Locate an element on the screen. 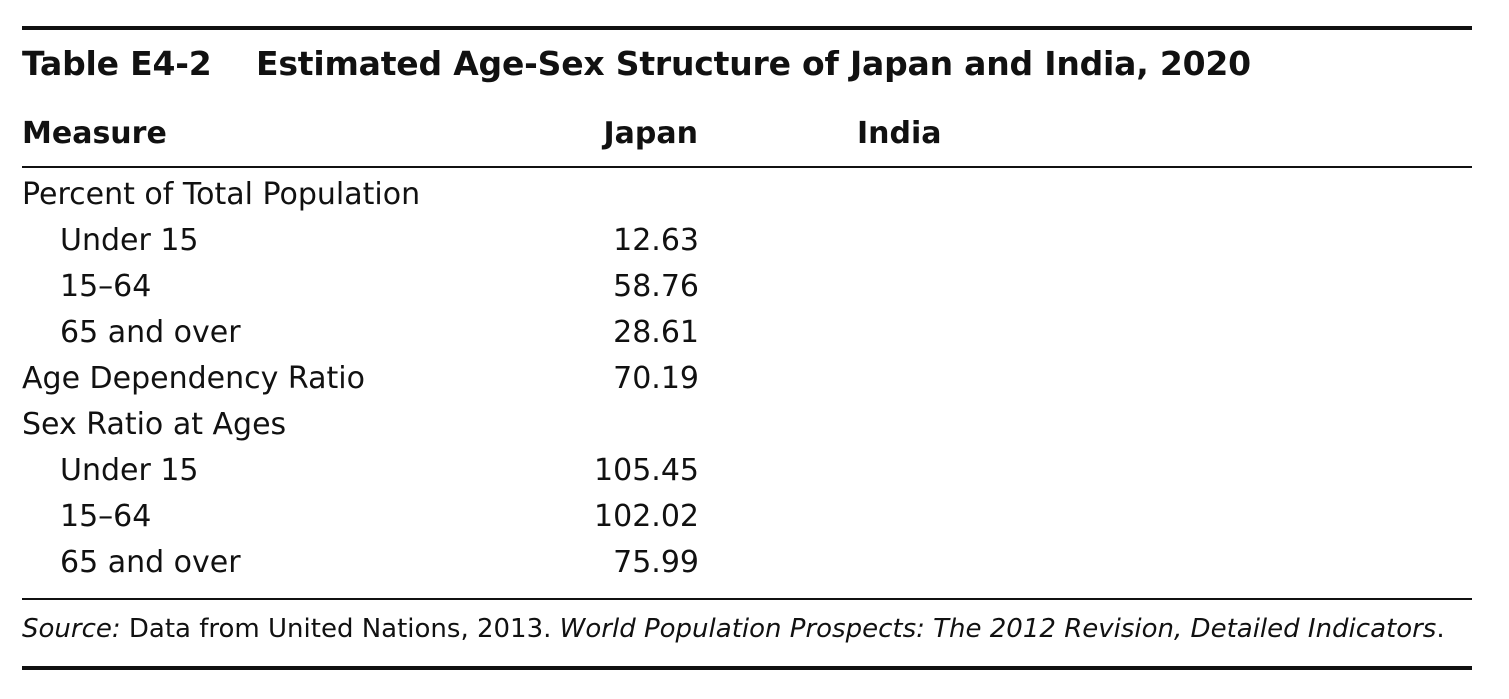 This screenshot has width=1509, height=699. row-japan-value: 70.19 is located at coordinates (656, 378).